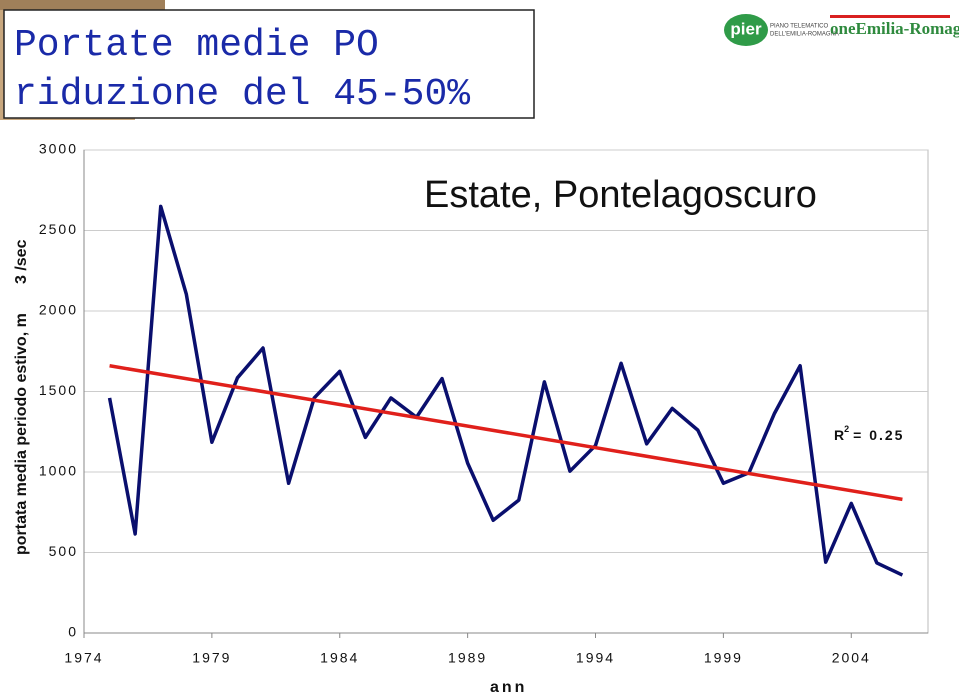  What do you see at coordinates (804, 35) in the screenshot?
I see `logo-sub: DELL'EMILIA-ROMAGNA` at bounding box center [804, 35].